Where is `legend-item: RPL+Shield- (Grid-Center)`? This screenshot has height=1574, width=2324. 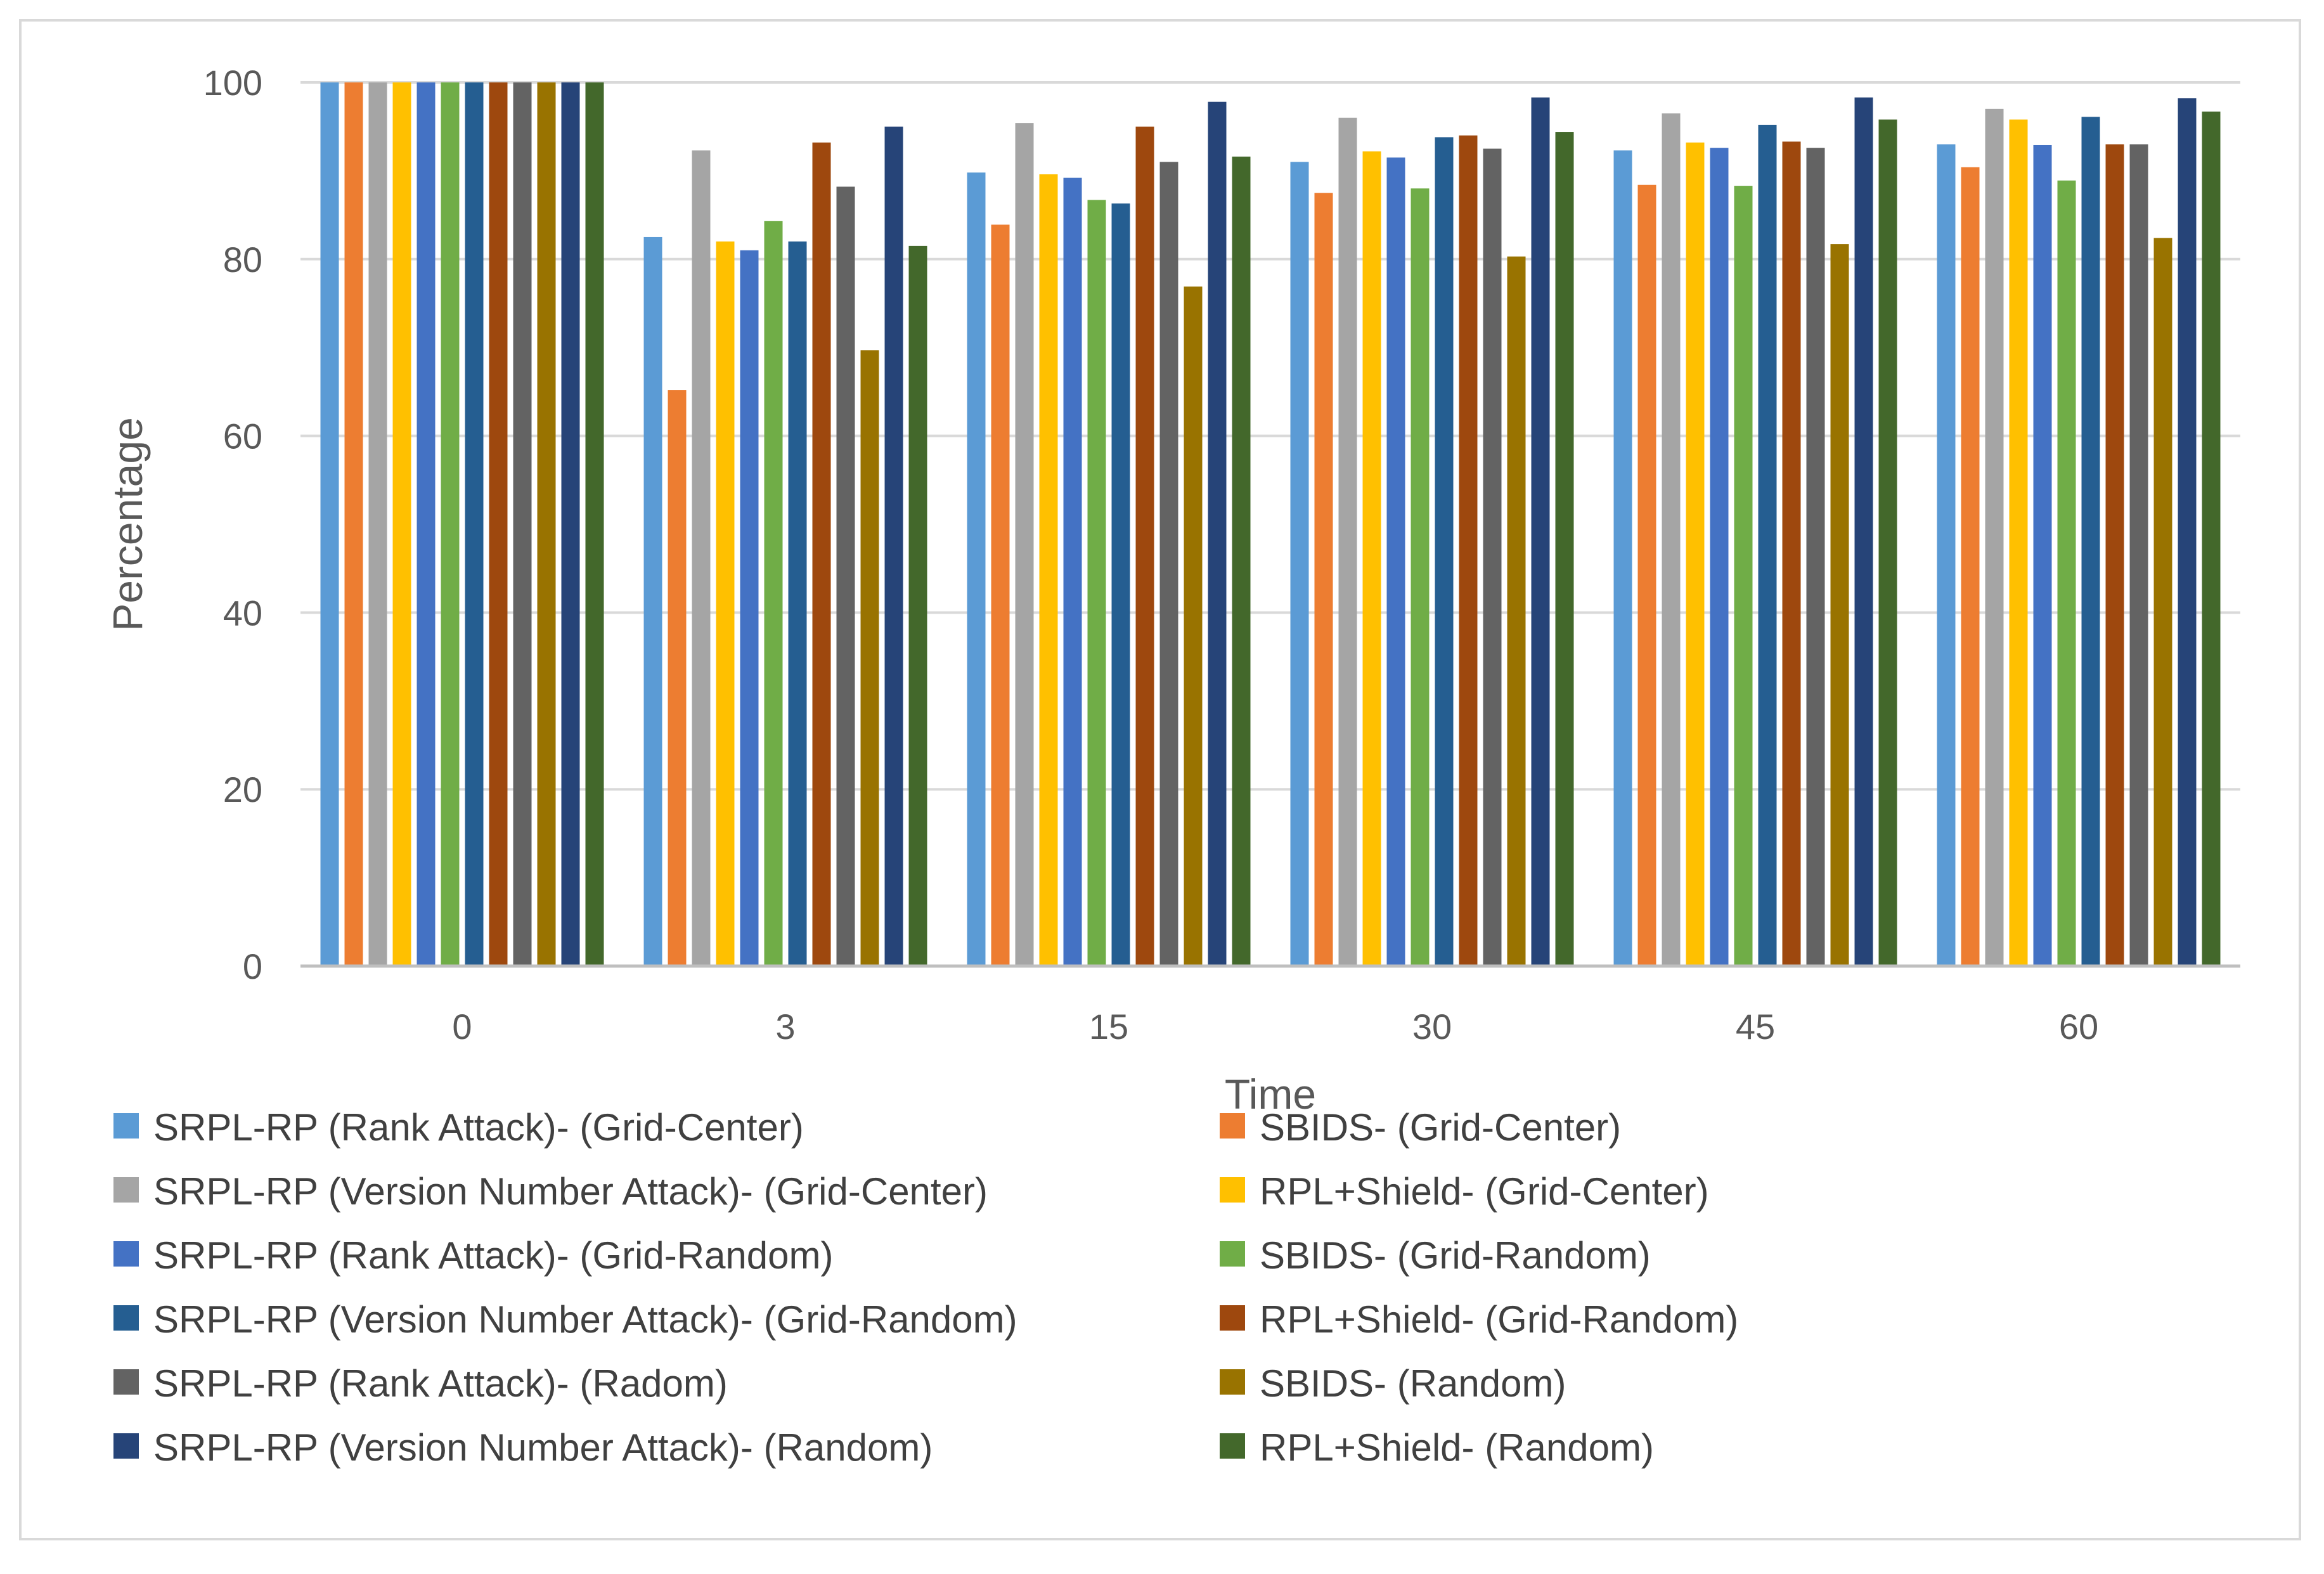 legend-item: RPL+Shield- (Grid-Center) is located at coordinates (1464, 1191).